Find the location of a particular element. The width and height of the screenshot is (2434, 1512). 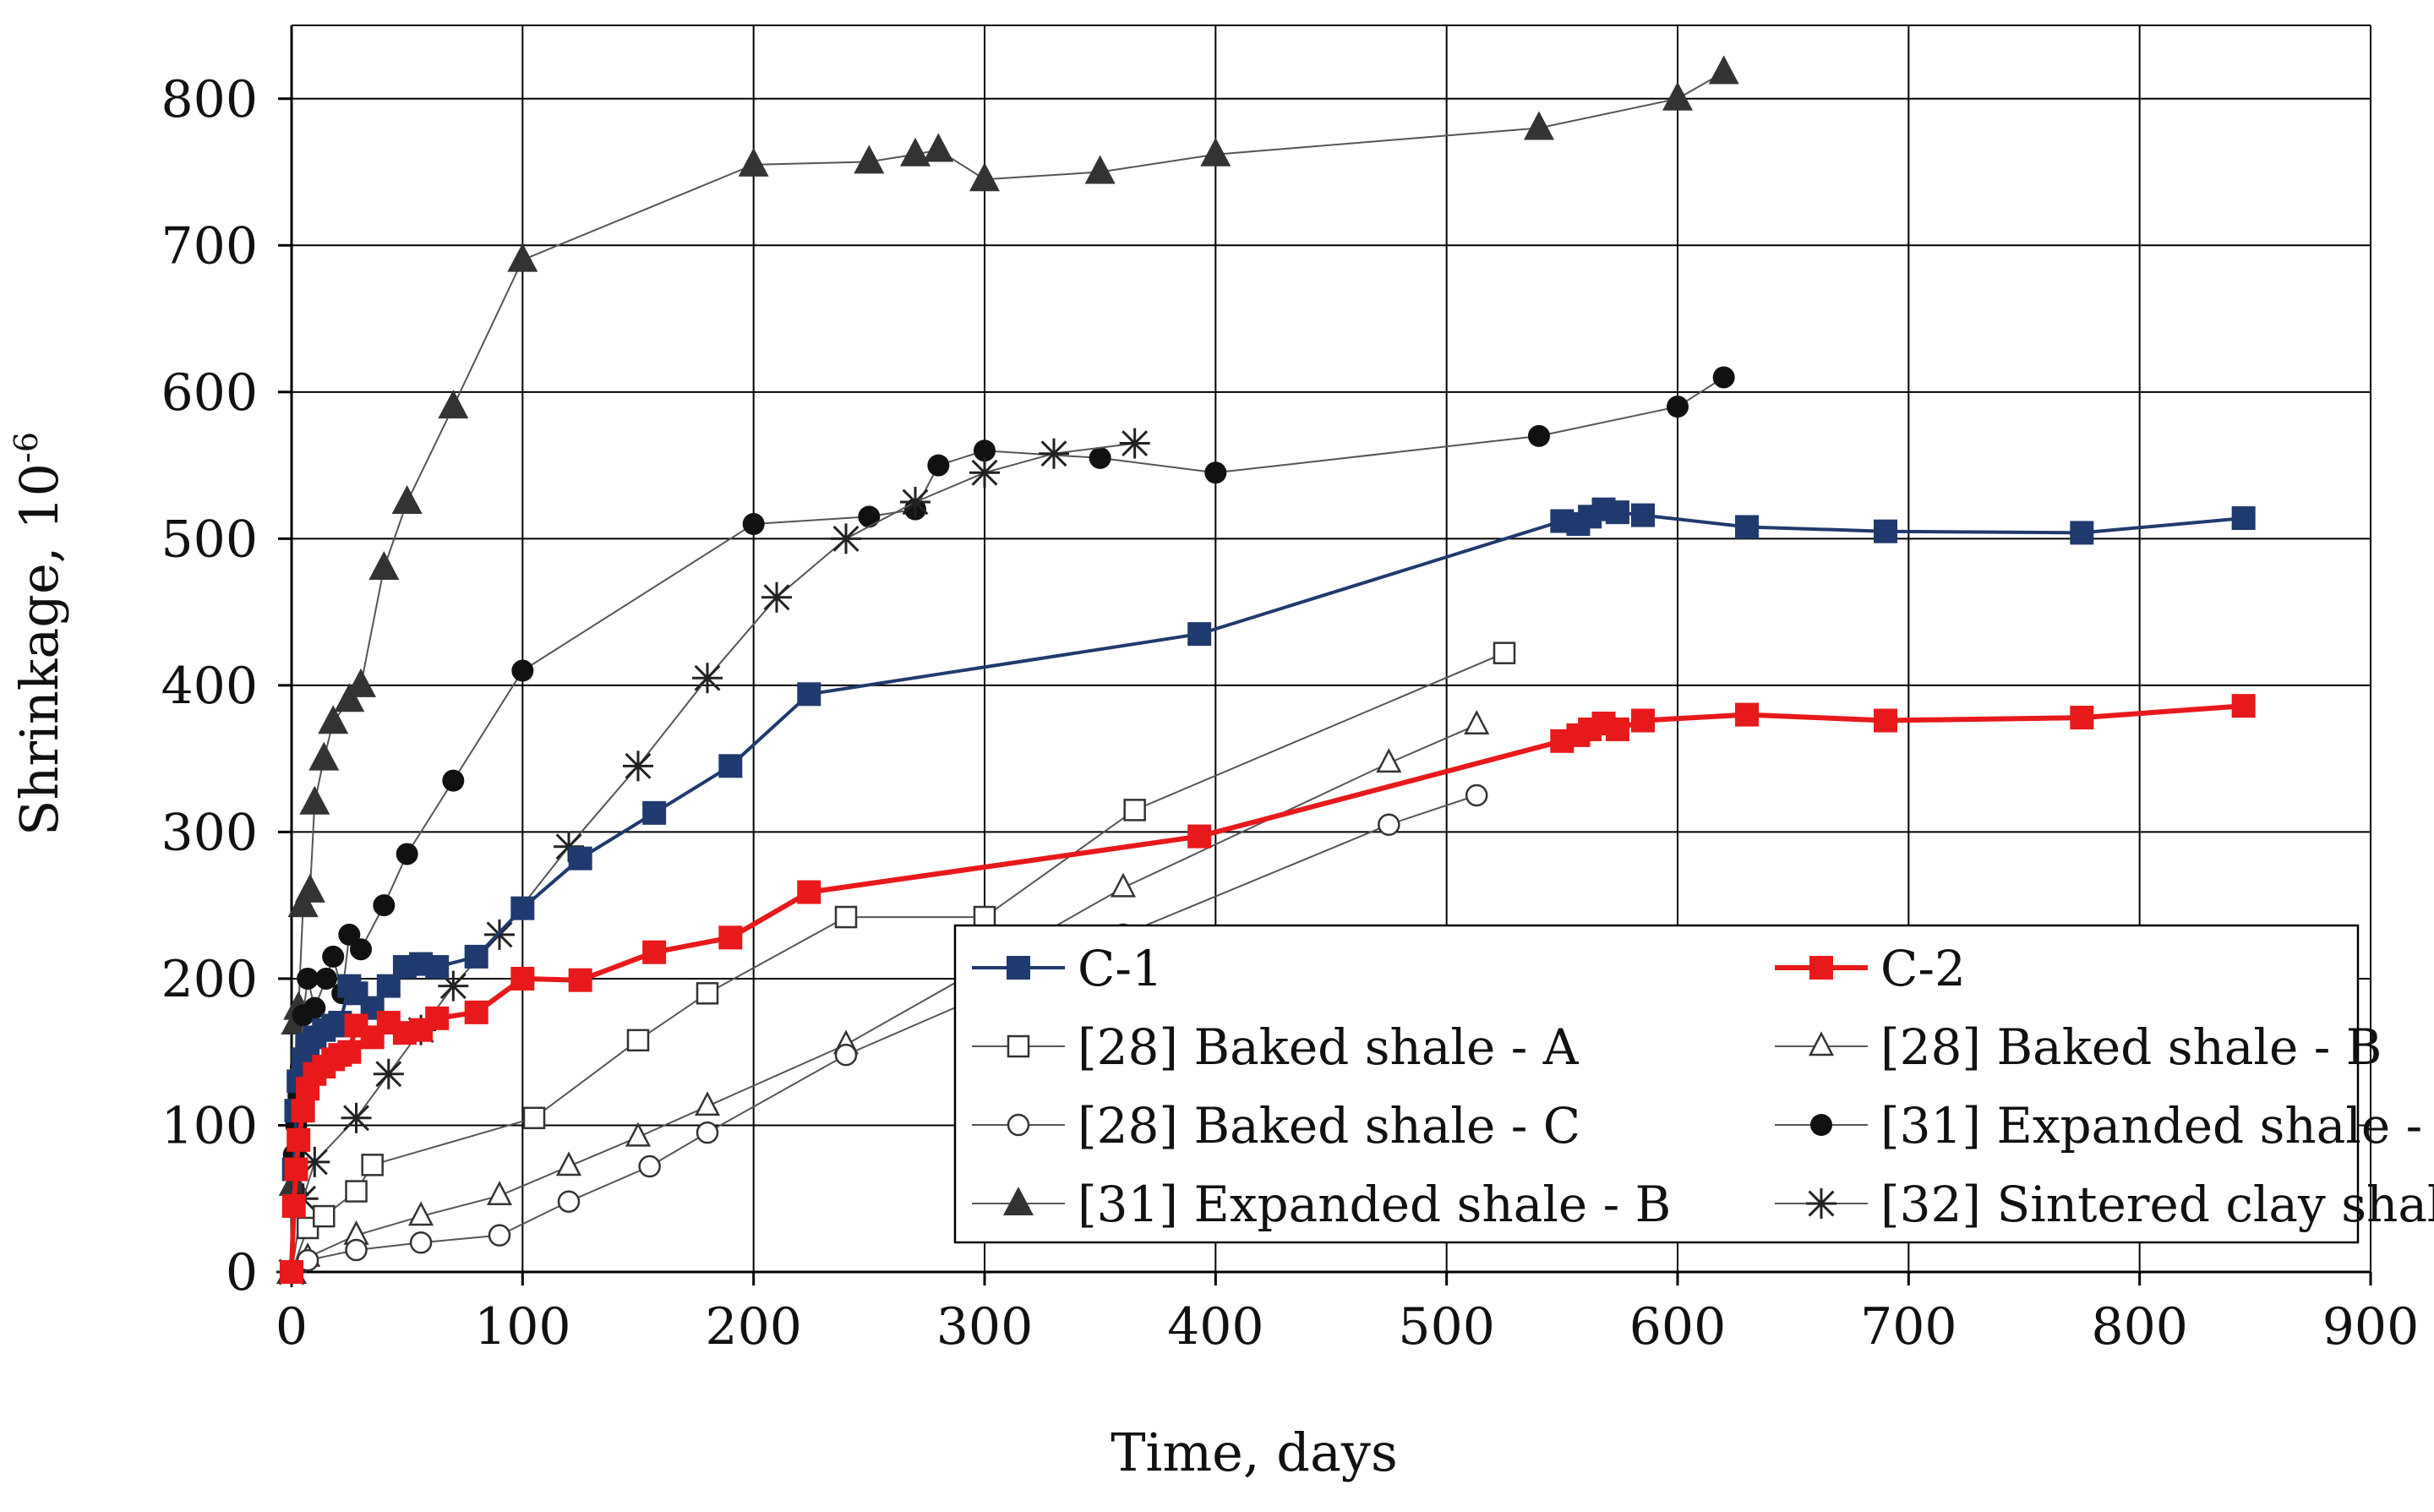

y-axis-label-main: Shrinkage, 10 is located at coordinates (39, 649).